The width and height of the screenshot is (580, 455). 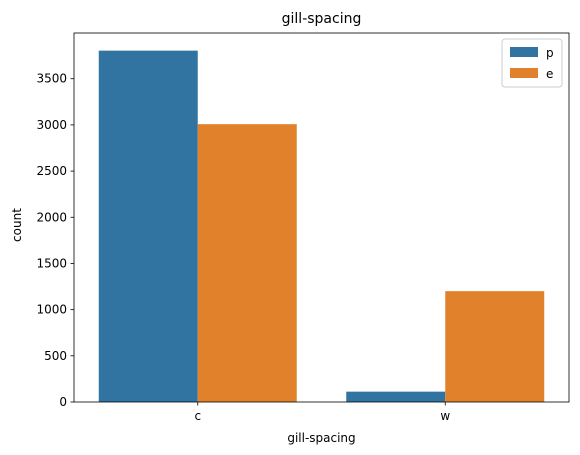 What do you see at coordinates (51, 79) in the screenshot?
I see `y-tick-label: 3500` at bounding box center [51, 79].